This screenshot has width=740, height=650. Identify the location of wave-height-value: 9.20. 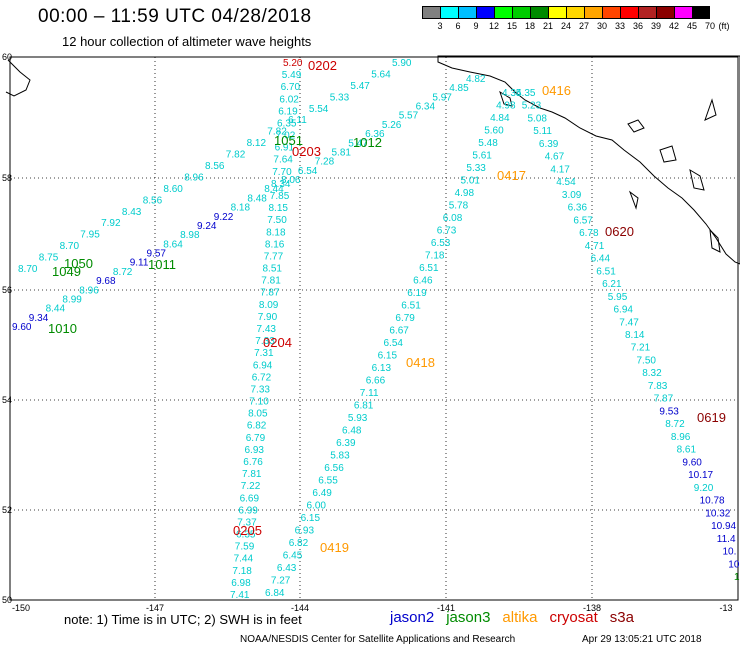
(704, 488).